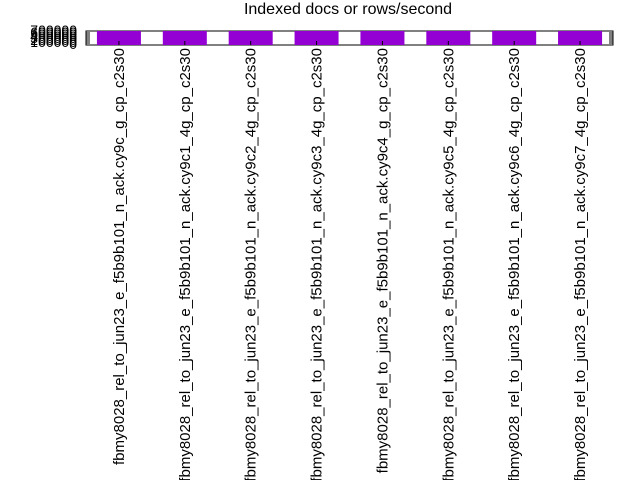 The height and width of the screenshot is (485, 640). I want to click on y-tick-label: 100000, so click(53, 42).